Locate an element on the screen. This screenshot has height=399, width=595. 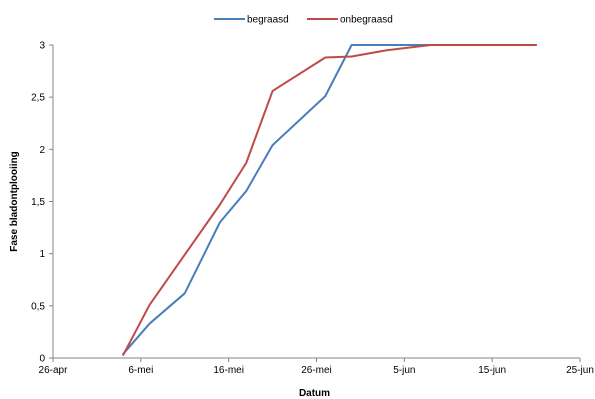
legend: begraasd onbegraasd is located at coordinates (303, 20).